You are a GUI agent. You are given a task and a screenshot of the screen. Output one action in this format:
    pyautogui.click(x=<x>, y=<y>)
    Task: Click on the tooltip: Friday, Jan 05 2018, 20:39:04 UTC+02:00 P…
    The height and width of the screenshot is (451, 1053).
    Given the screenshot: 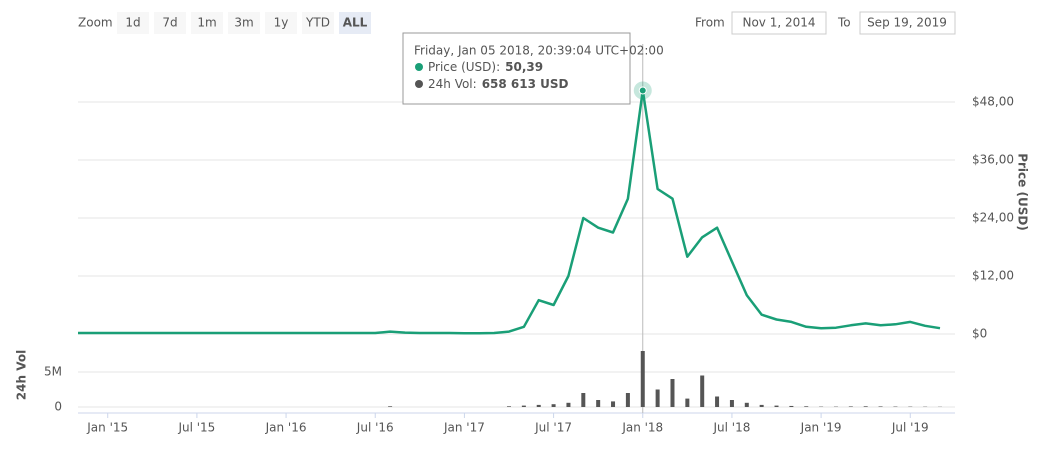 What is the action you would take?
    pyautogui.click(x=533, y=68)
    